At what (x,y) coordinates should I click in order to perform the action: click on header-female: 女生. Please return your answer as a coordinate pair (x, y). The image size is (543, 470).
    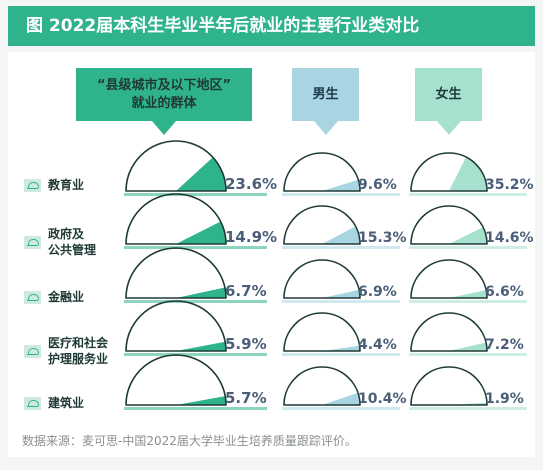
    Looking at the image, I should click on (448, 101).